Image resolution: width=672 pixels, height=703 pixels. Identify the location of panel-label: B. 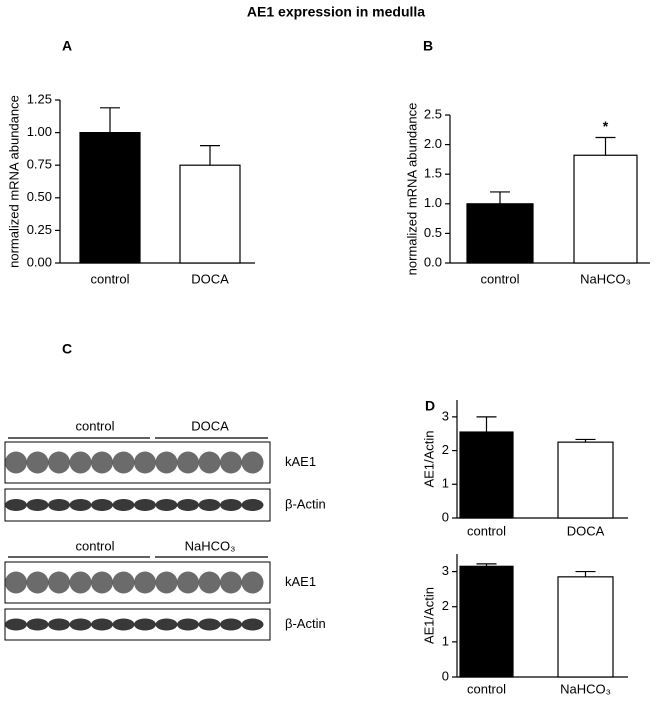
(428, 46).